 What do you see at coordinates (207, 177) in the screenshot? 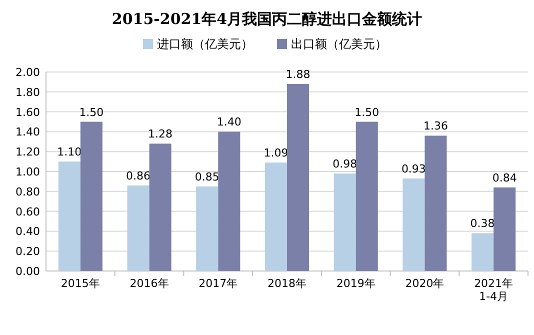
I see `data-label: 0.85` at bounding box center [207, 177].